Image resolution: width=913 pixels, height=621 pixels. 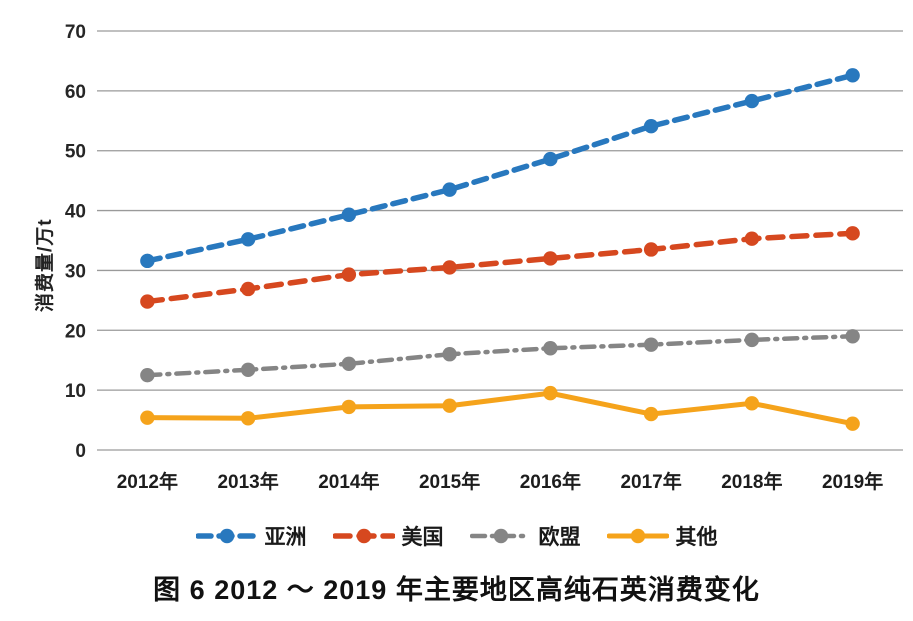 I want to click on legend-marker-eu, so click(x=500, y=536).